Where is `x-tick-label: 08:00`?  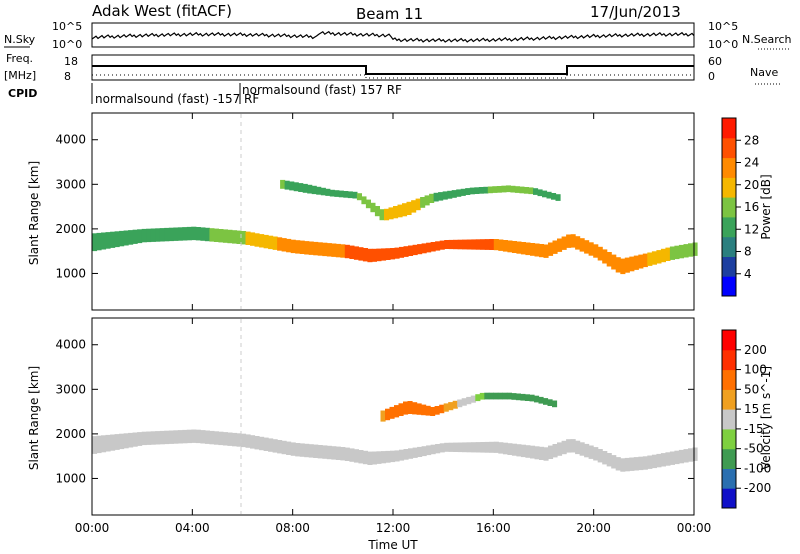
x-tick-label: 08:00 is located at coordinates (292, 528).